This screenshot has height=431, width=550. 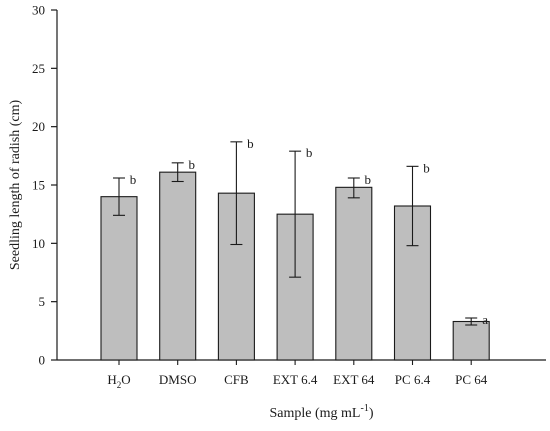 What do you see at coordinates (485, 319) in the screenshot?
I see `significance-label: a` at bounding box center [485, 319].